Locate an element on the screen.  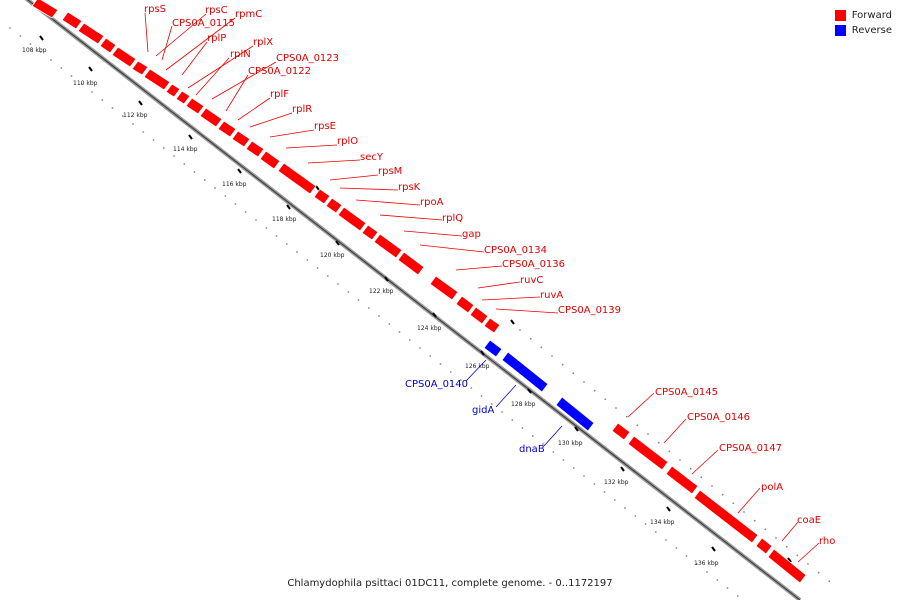
gene-label: rpsM is located at coordinates (390, 171).